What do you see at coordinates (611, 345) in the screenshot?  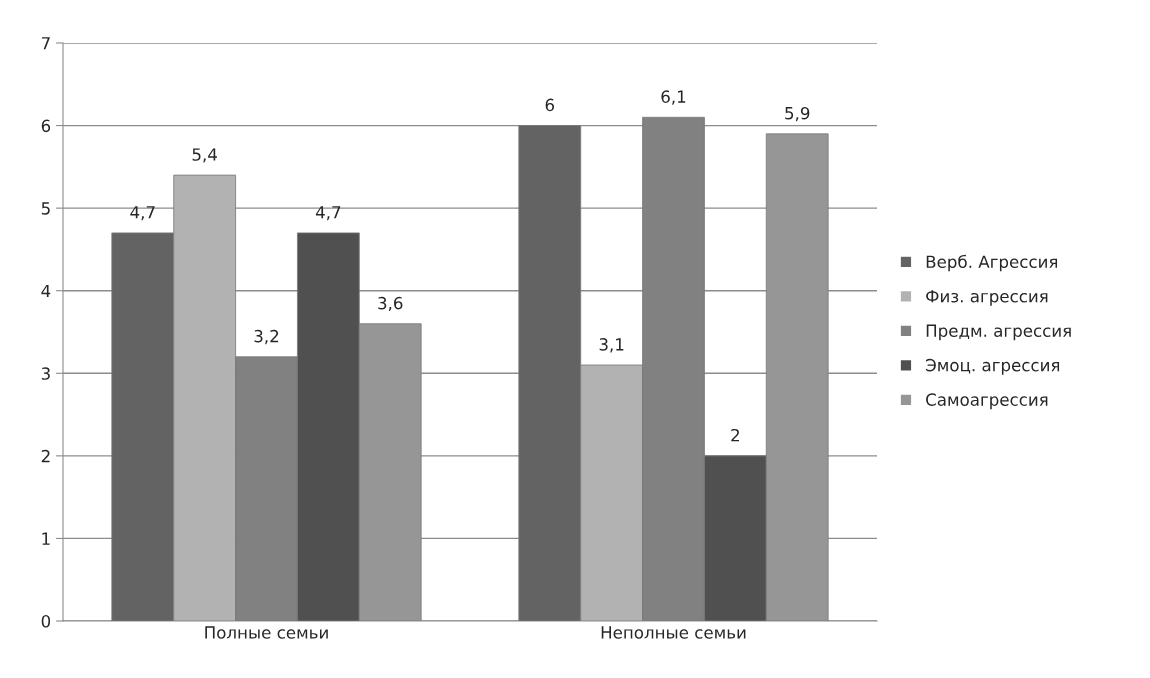 I see `data-label: 3,1` at bounding box center [611, 345].